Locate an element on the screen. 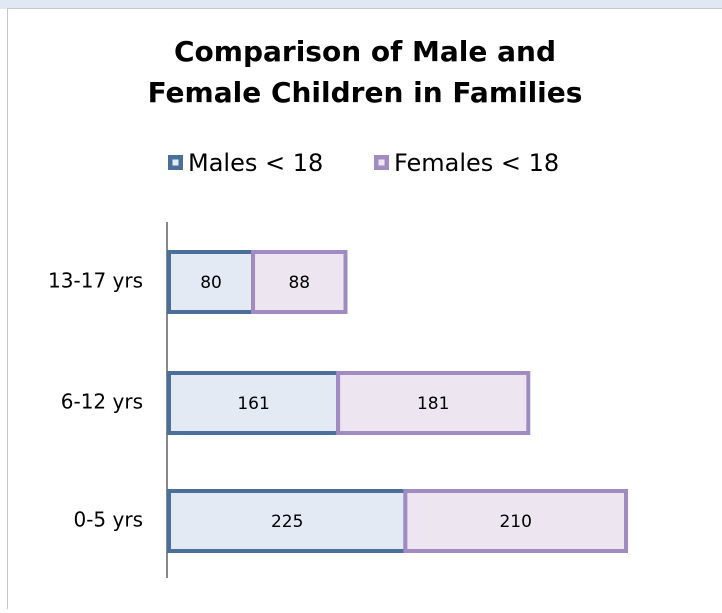 The image size is (722, 613). data-label: 88 is located at coordinates (299, 283).